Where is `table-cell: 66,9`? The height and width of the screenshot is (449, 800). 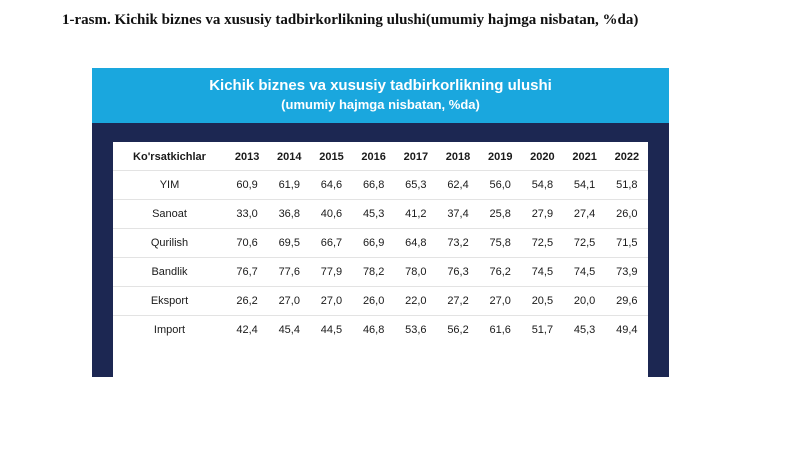
table-cell: 66,9 is located at coordinates (373, 243).